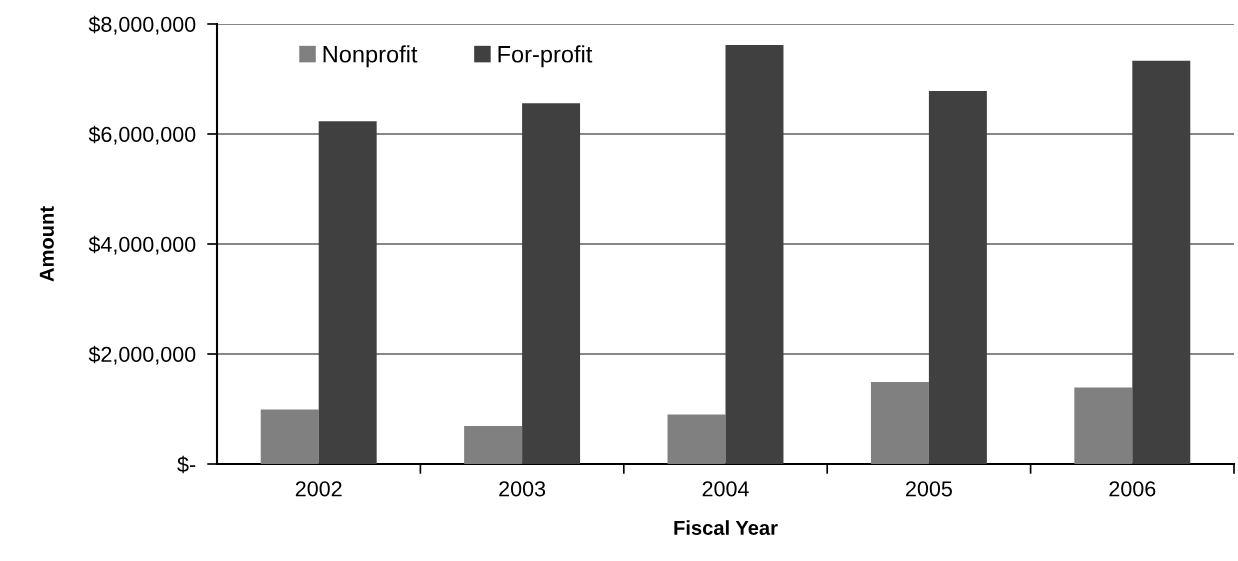 This screenshot has width=1238, height=561. What do you see at coordinates (46, 244) in the screenshot?
I see `y-axis-title: Amount` at bounding box center [46, 244].